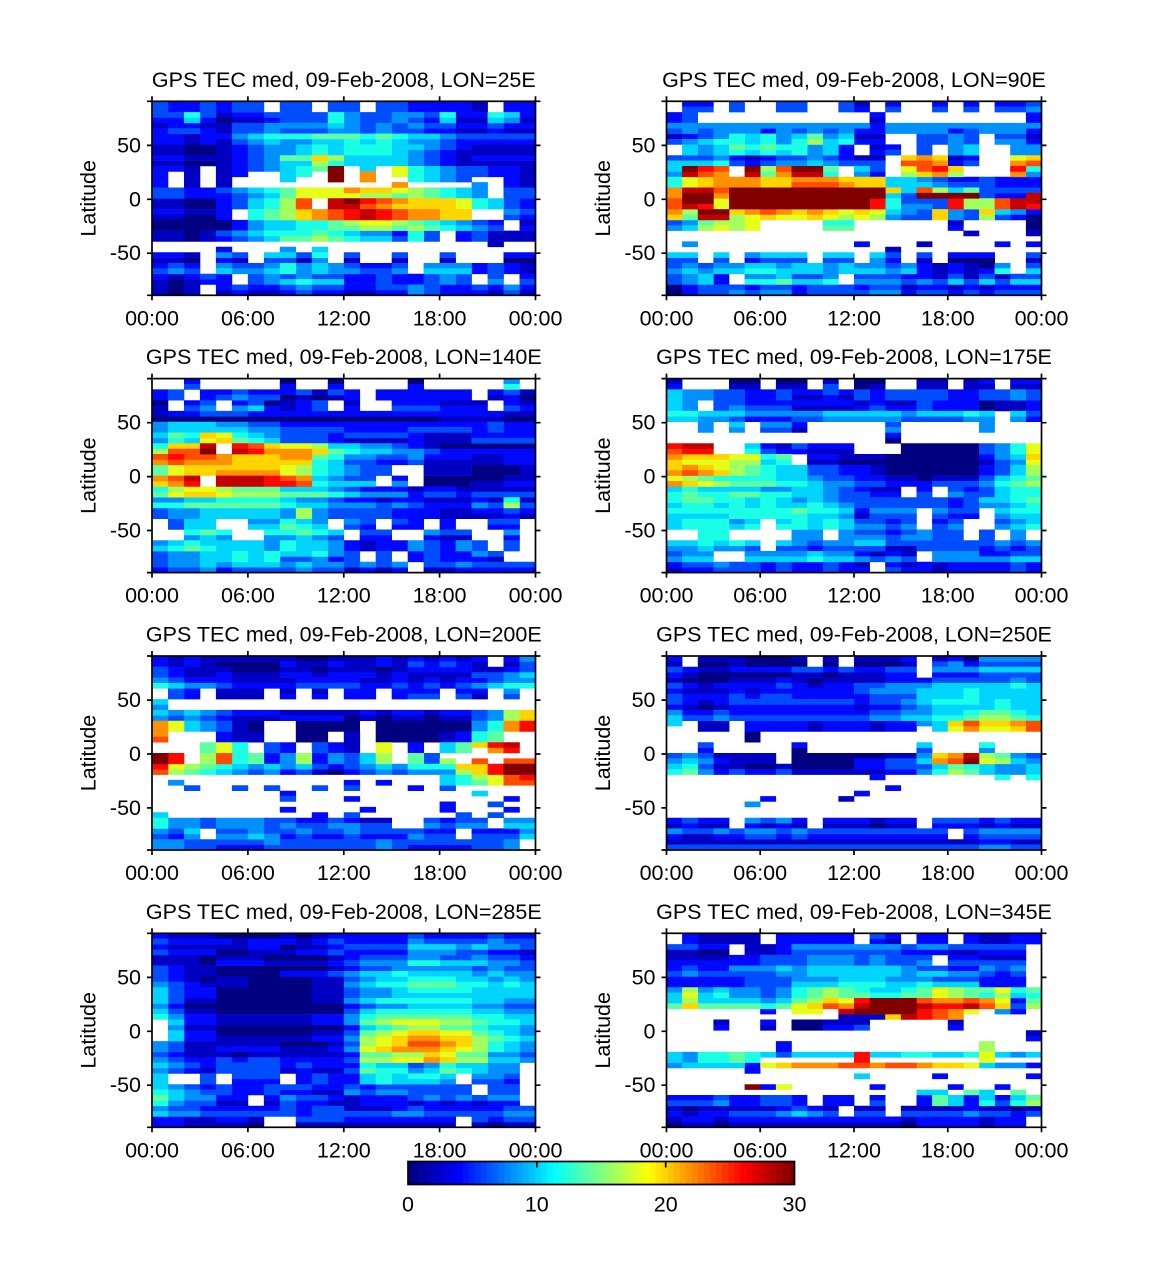  What do you see at coordinates (344, 357) in the screenshot?
I see `svg-text:GPS TEC med, 09-Feb-2008, LON=: GPS TEC med, 09-Feb-2008, LON=140E` at bounding box center [344, 357].